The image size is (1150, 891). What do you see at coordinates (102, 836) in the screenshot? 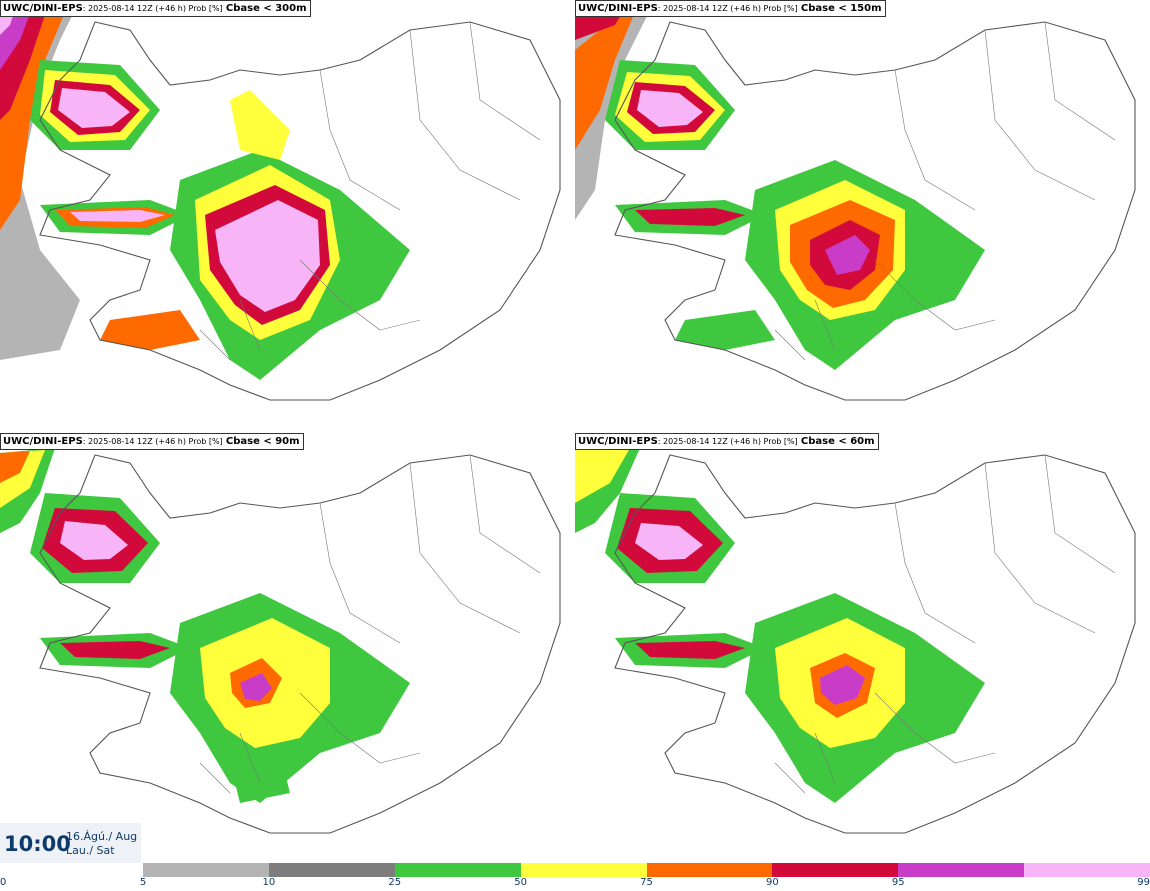
I see `date-line: 16.Ágú./ Aug` at bounding box center [102, 836].